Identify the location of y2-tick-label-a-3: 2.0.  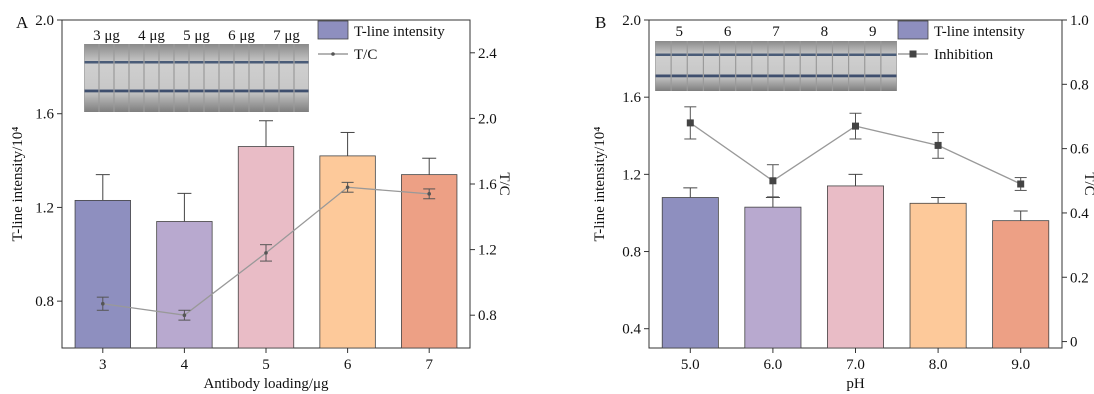
(487, 119).